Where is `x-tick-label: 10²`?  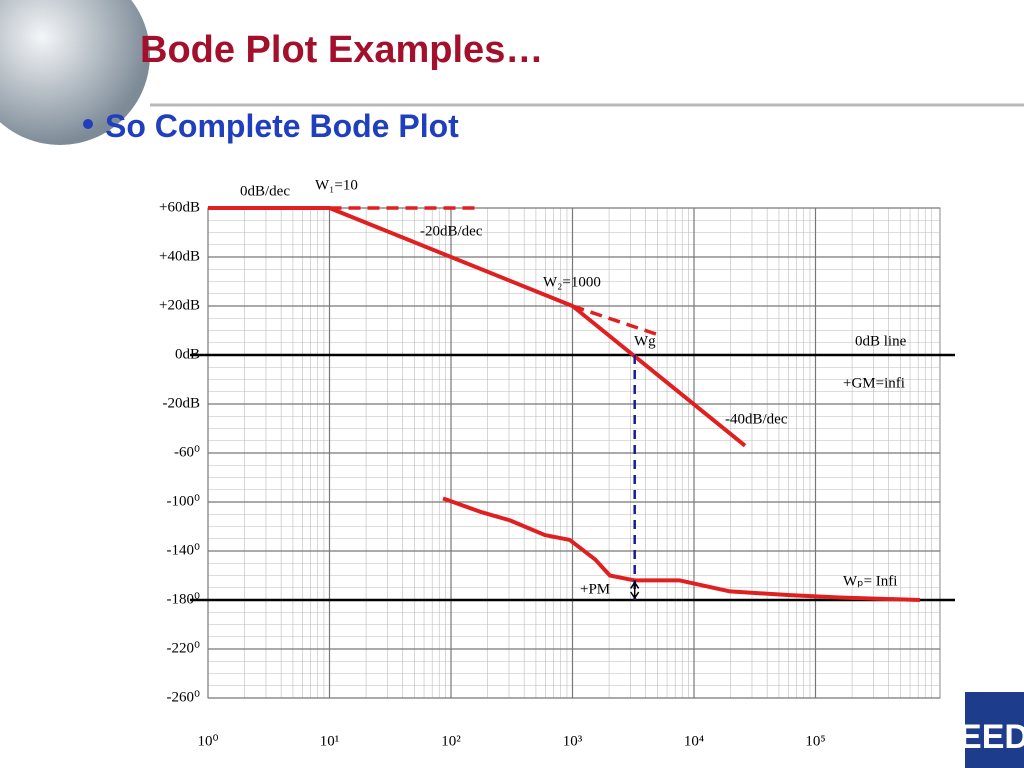 x-tick-label: 10² is located at coordinates (451, 741).